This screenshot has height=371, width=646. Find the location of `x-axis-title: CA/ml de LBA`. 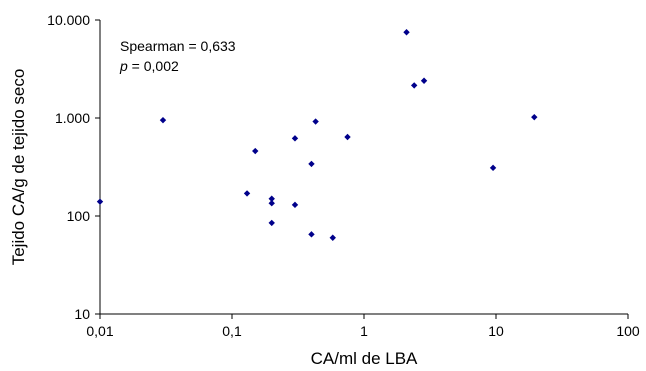

x-axis-title: CA/ml de LBA is located at coordinates (364, 358).